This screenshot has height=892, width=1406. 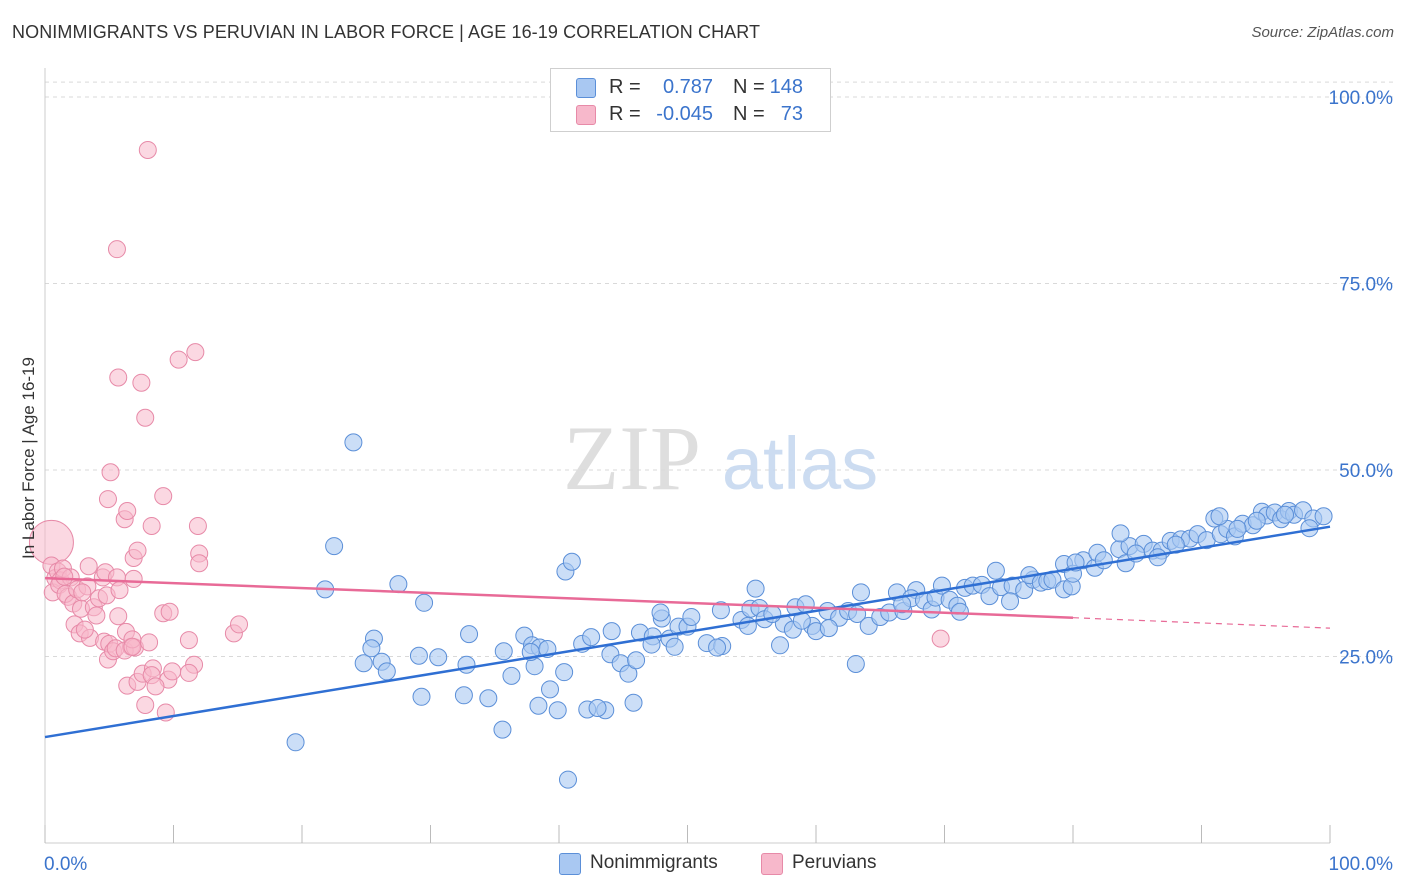 I want to click on peruvians-legend-swatch, so click(x=772, y=864).